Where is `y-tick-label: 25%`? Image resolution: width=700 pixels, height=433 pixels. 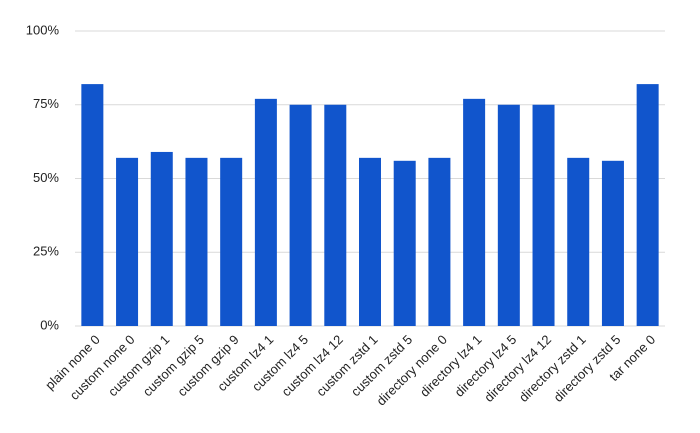 y-tick-label: 25% is located at coordinates (46, 251).